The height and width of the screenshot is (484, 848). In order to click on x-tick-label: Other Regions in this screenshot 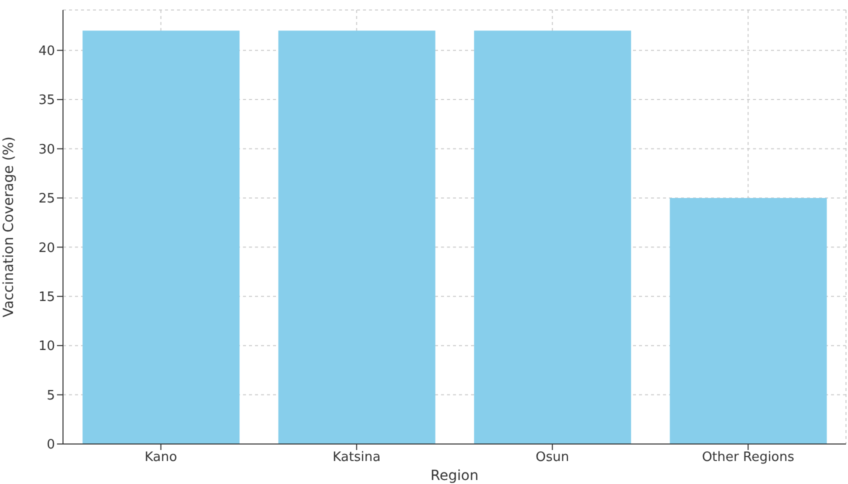, I will do `click(748, 458)`.